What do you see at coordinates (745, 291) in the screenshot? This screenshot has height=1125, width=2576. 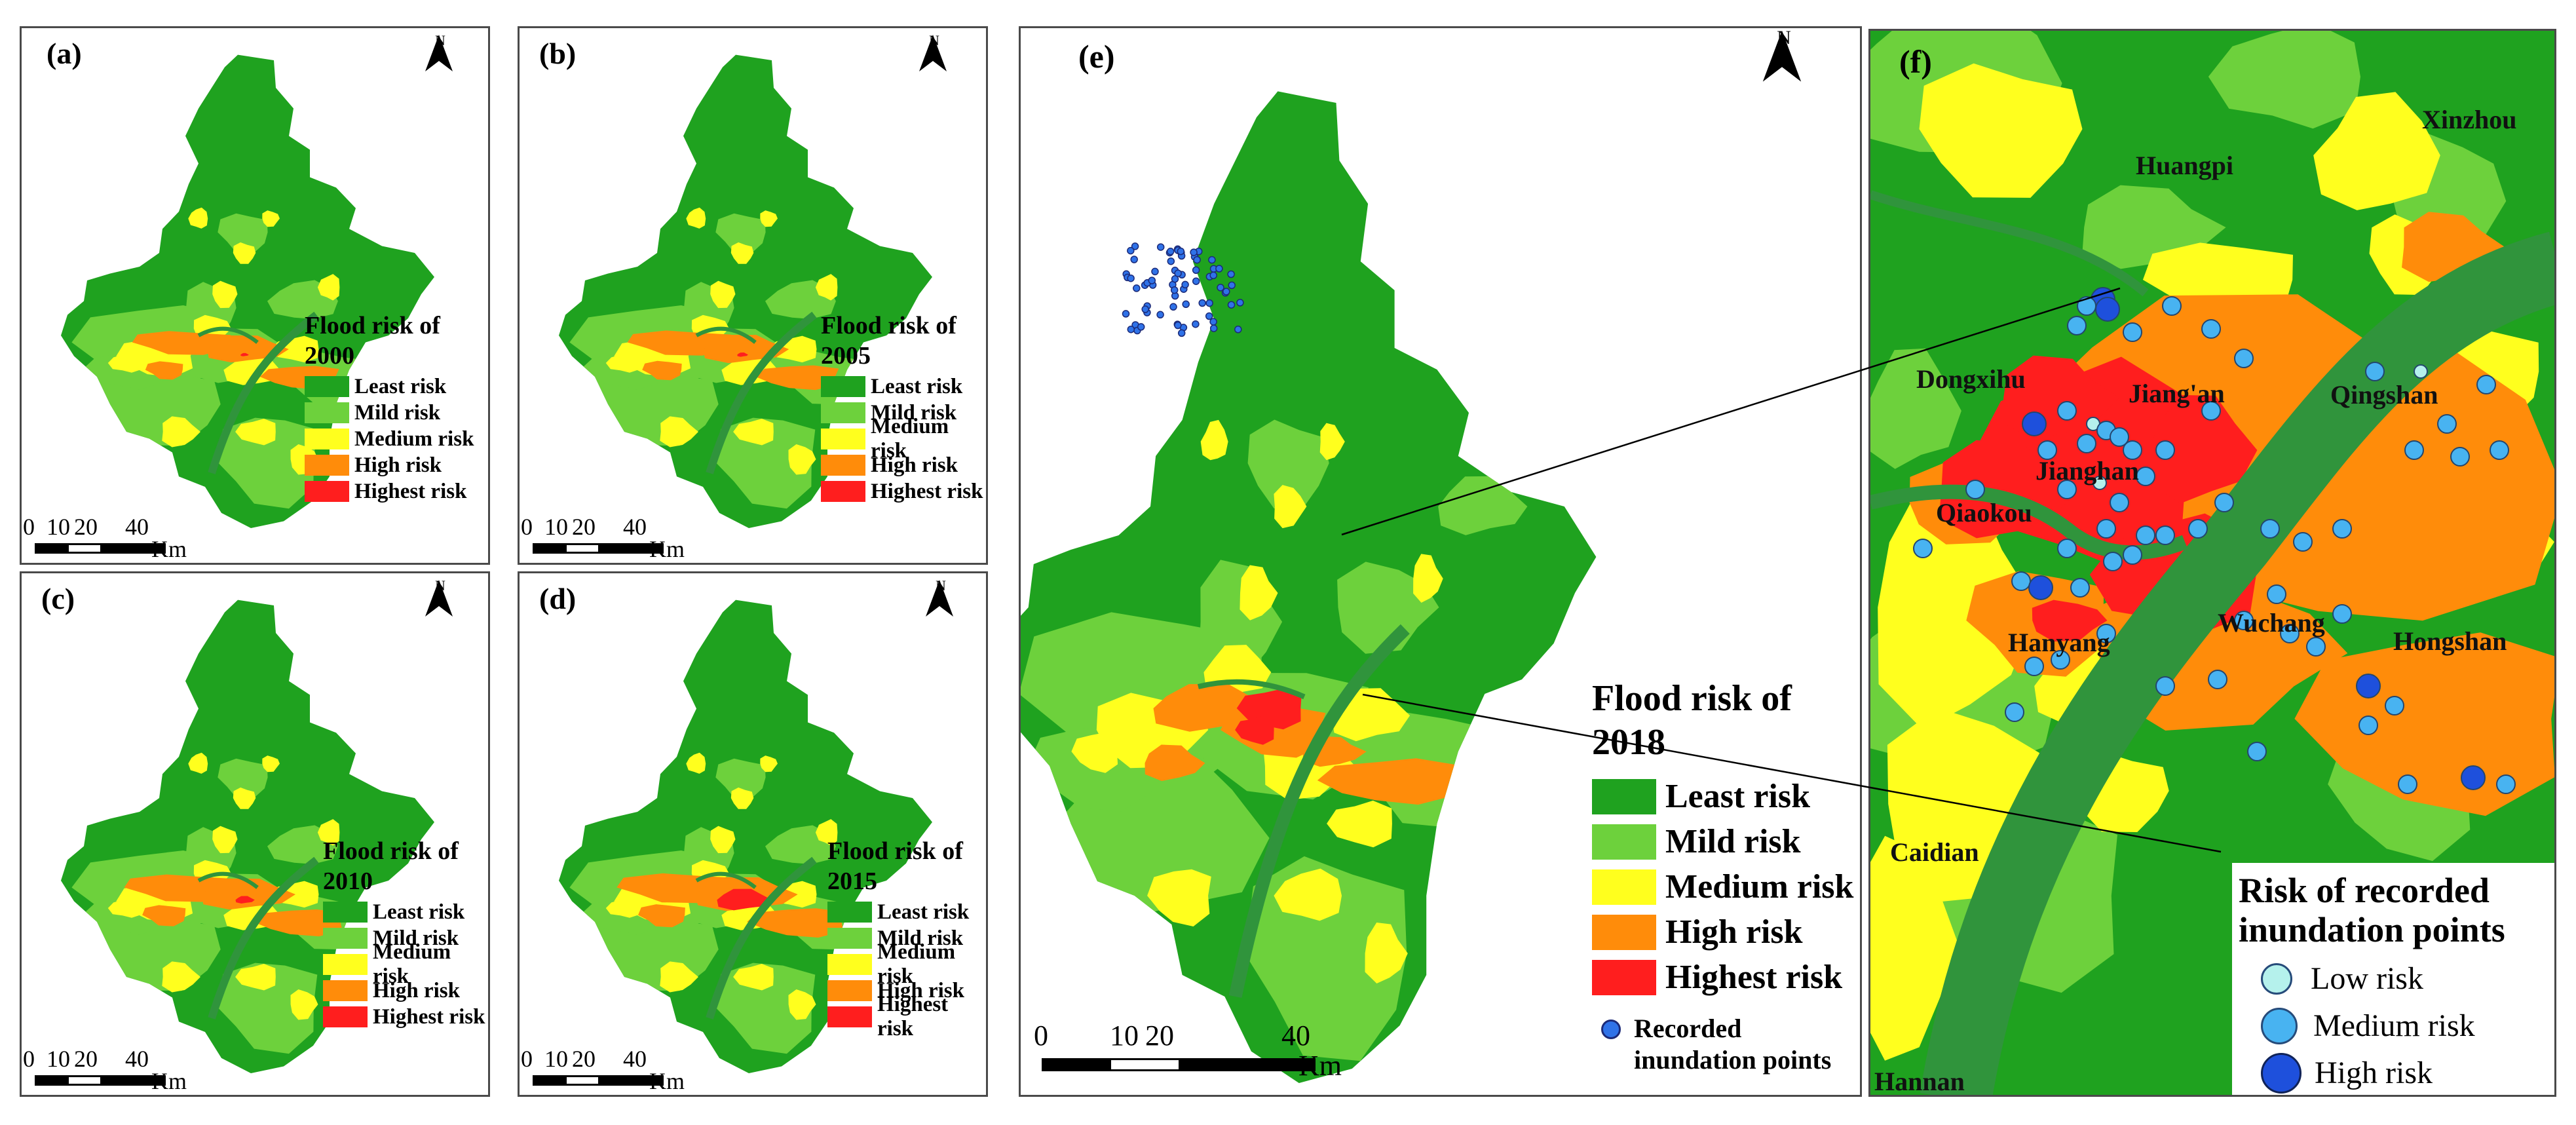 I see `flood-risk-map-2005` at bounding box center [745, 291].